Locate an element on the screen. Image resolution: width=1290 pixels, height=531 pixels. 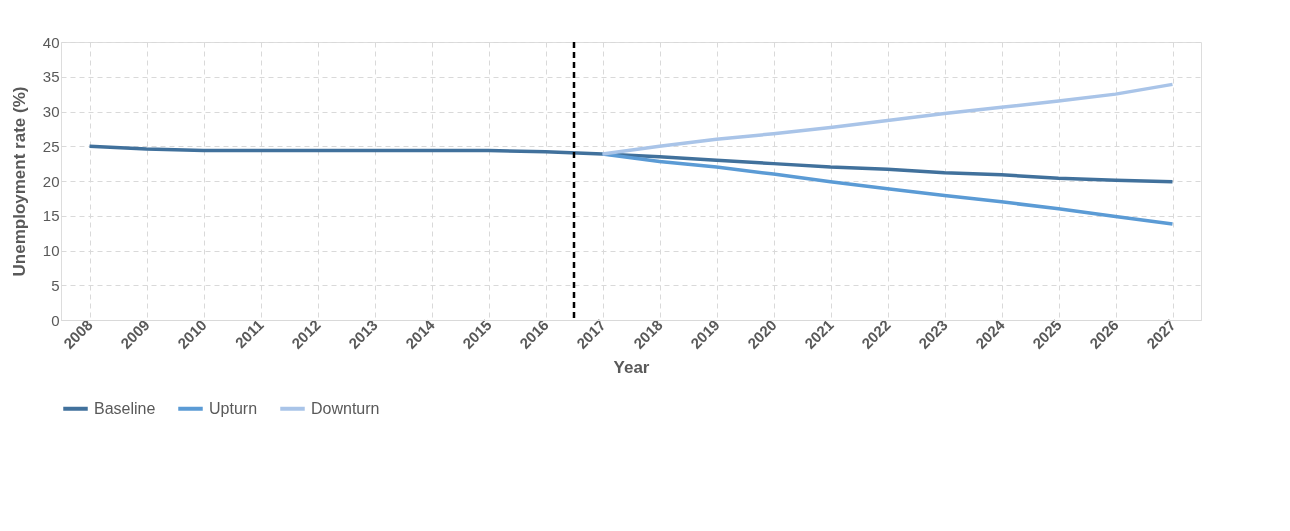
y-tick-label: 0 is located at coordinates (55, 320).